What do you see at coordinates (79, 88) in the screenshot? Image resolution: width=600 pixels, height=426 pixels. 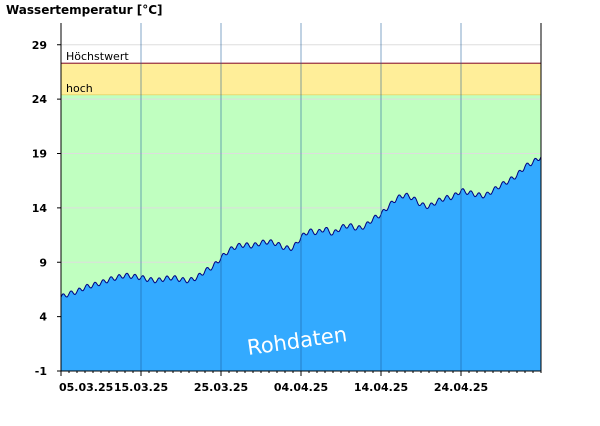 I see `high-label: hoch` at bounding box center [79, 88].